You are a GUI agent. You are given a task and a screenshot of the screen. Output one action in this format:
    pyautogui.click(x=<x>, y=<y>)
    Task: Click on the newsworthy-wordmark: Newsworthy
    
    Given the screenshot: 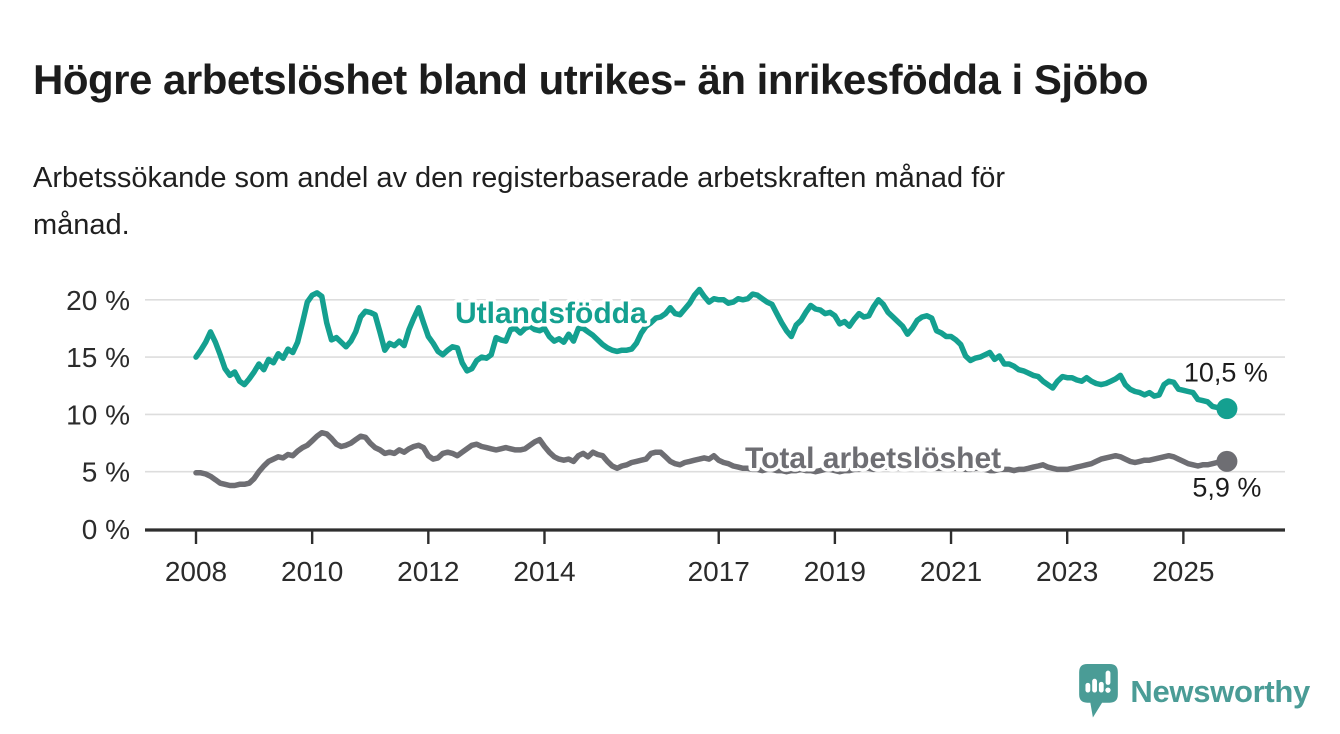 What is the action you would take?
    pyautogui.click(x=1220, y=691)
    